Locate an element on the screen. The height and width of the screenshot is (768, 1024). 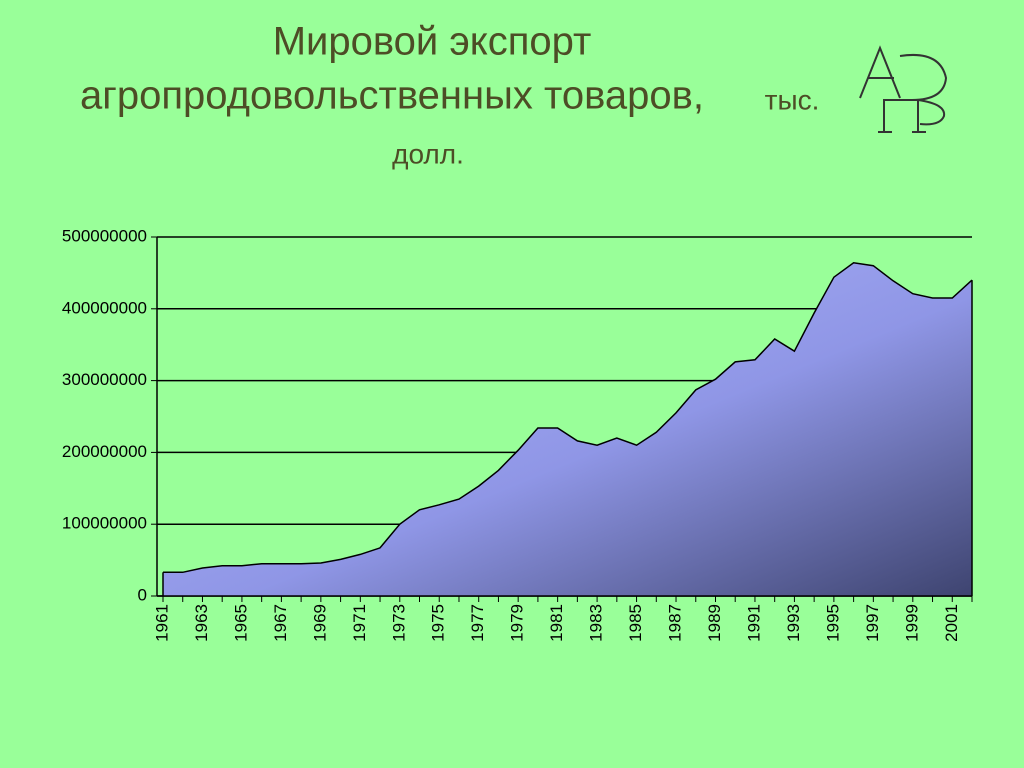
x-tick-label: 1973 is located at coordinates (398, 623).